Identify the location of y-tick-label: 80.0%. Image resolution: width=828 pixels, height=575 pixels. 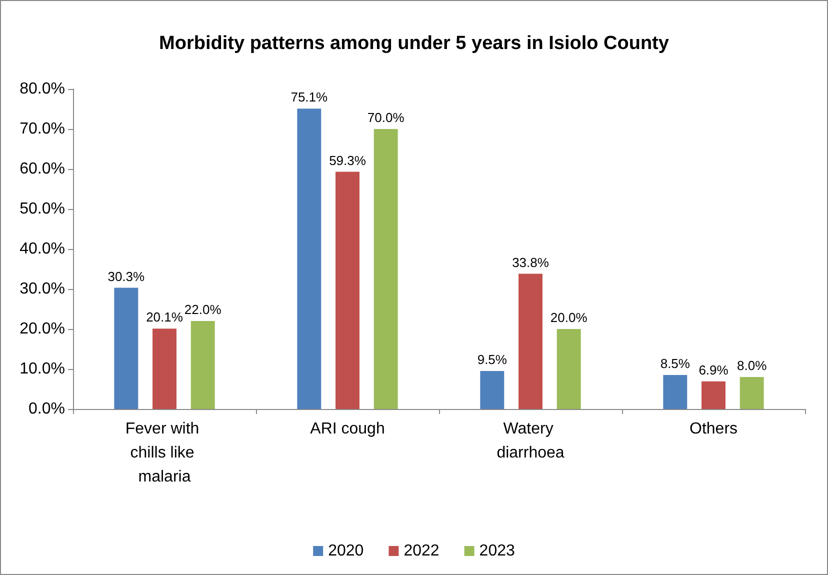
(42, 89).